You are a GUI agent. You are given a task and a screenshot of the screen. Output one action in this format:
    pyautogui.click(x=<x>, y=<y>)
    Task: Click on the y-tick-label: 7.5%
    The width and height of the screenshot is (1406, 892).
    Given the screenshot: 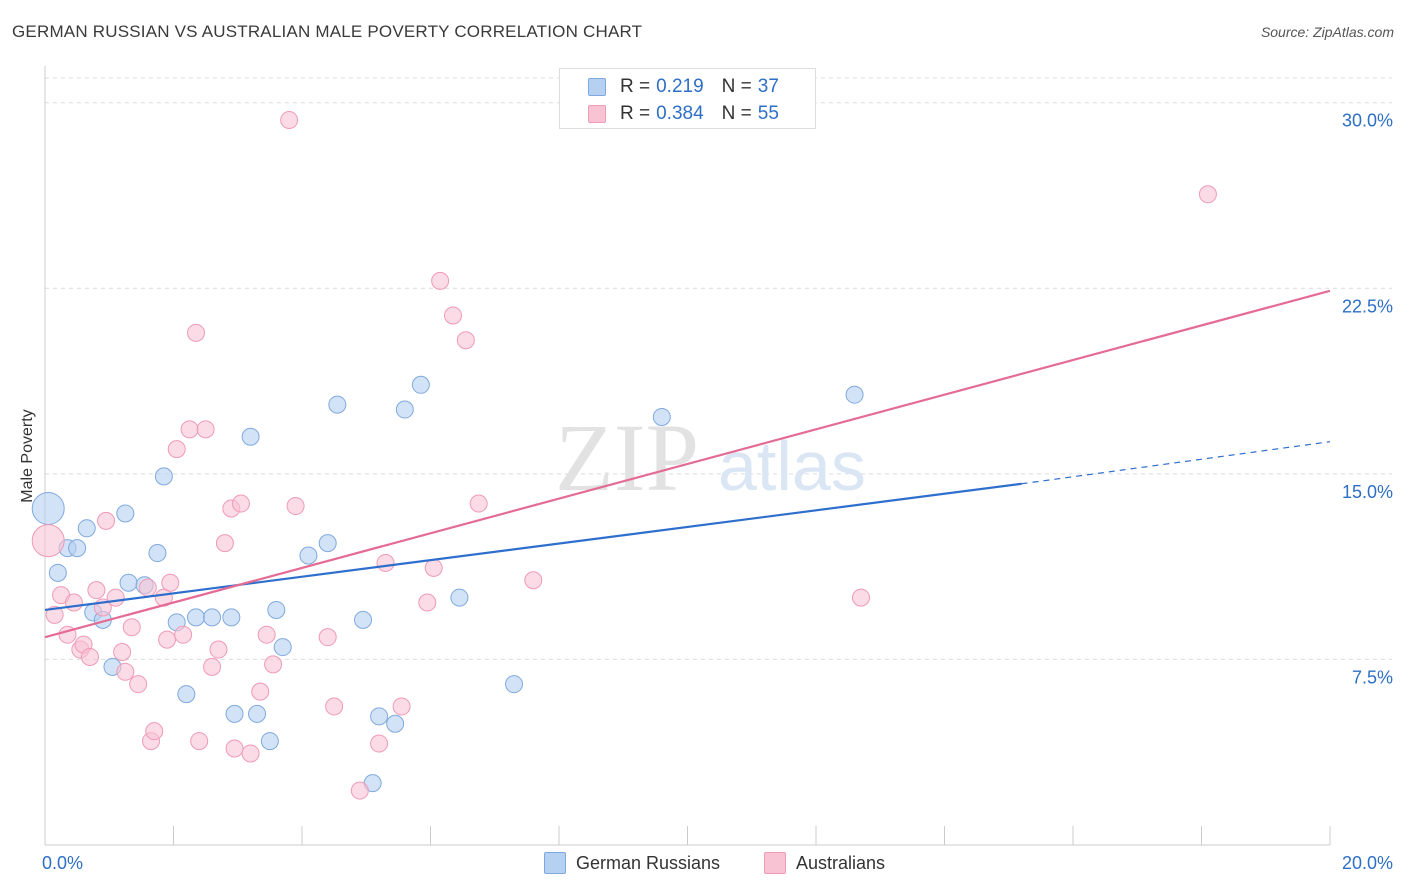 What is the action you would take?
    pyautogui.click(x=1372, y=677)
    